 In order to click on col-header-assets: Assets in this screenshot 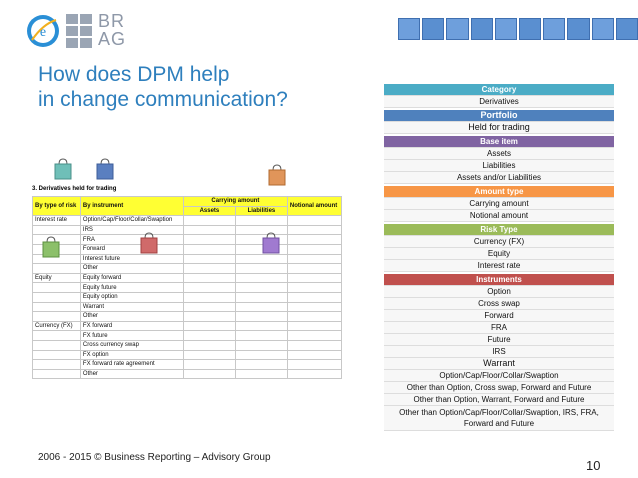, I will do `click(209, 211)`.